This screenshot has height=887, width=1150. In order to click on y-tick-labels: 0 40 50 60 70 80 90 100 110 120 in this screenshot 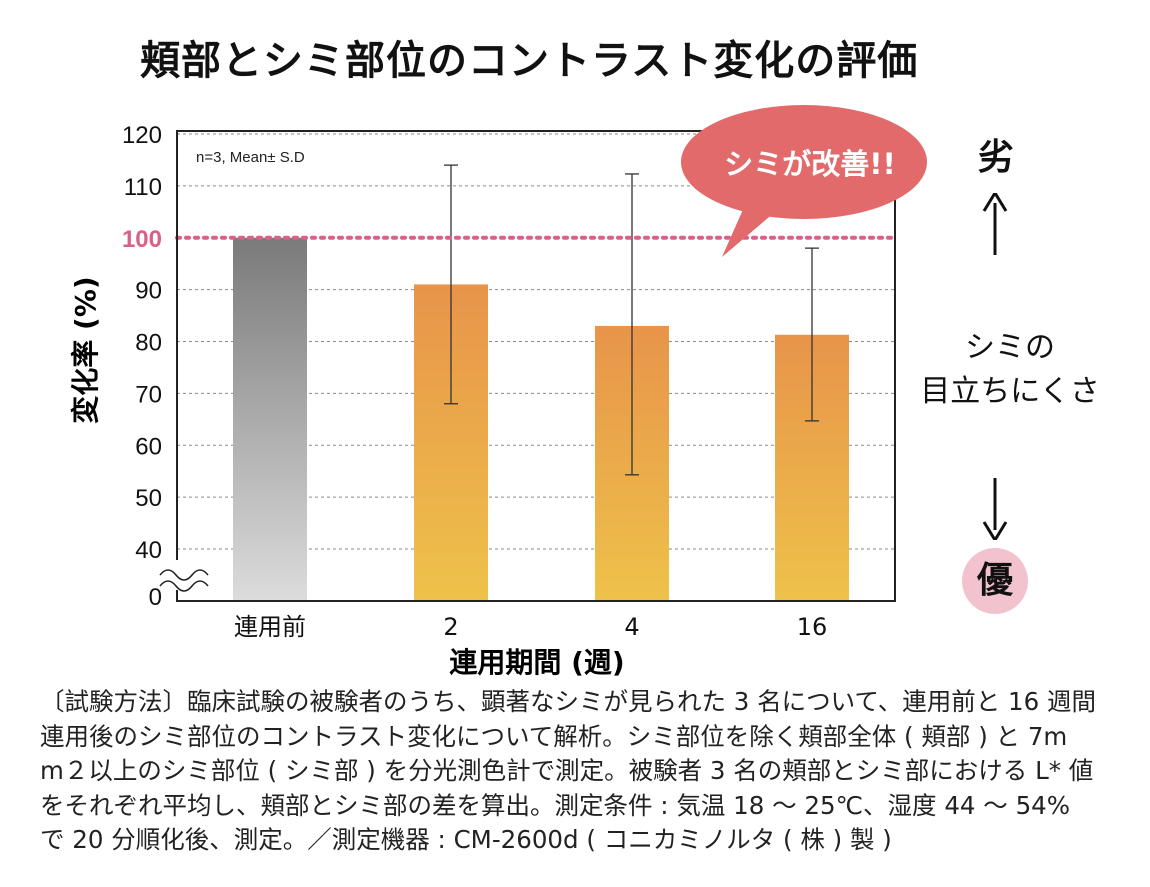, I will do `click(142, 366)`.